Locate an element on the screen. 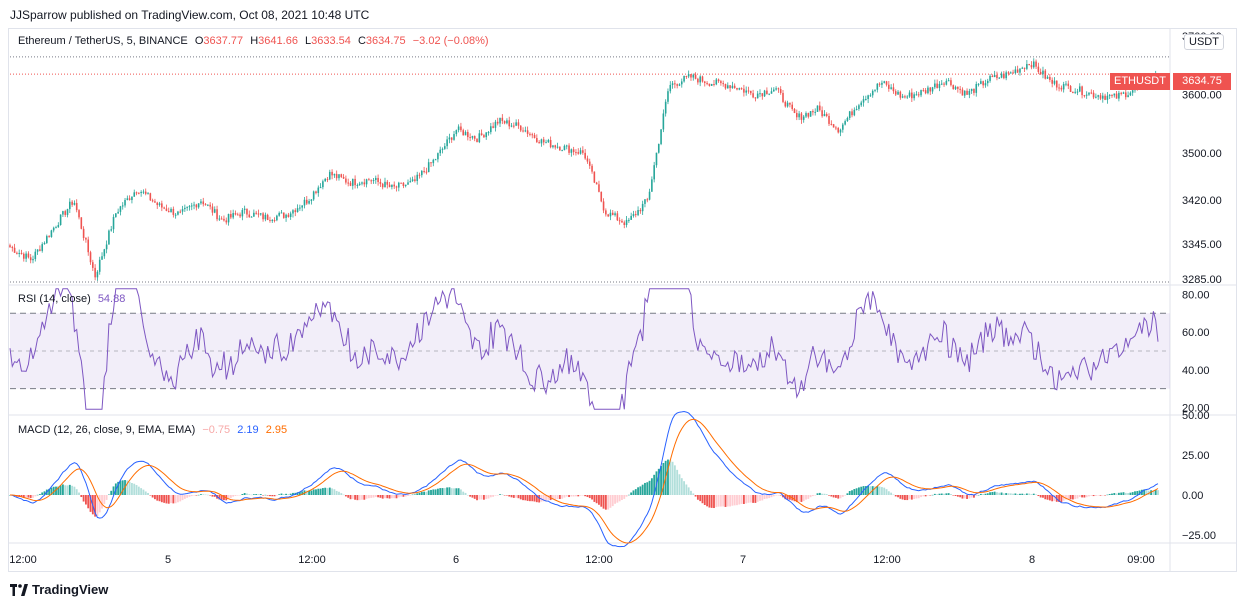 Image resolution: width=1246 pixels, height=608 pixels. rsi-axis-tick: 40.00 is located at coordinates (1196, 371).